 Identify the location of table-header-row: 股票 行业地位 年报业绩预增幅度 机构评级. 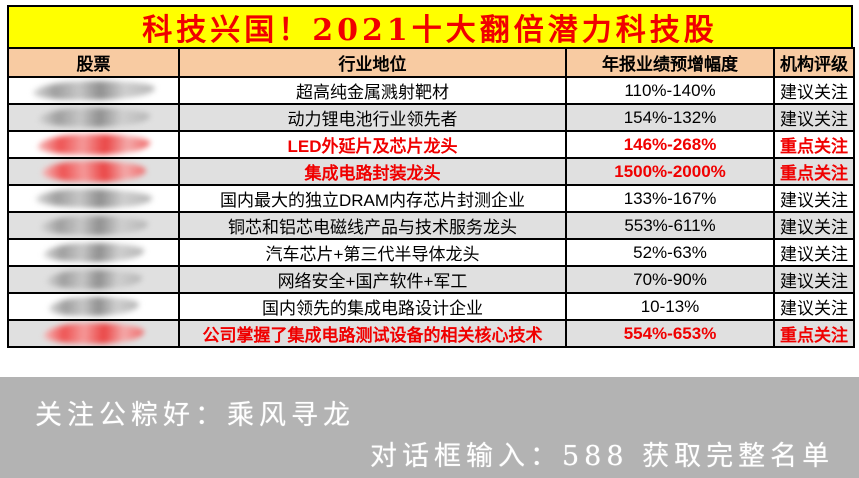
(431, 62).